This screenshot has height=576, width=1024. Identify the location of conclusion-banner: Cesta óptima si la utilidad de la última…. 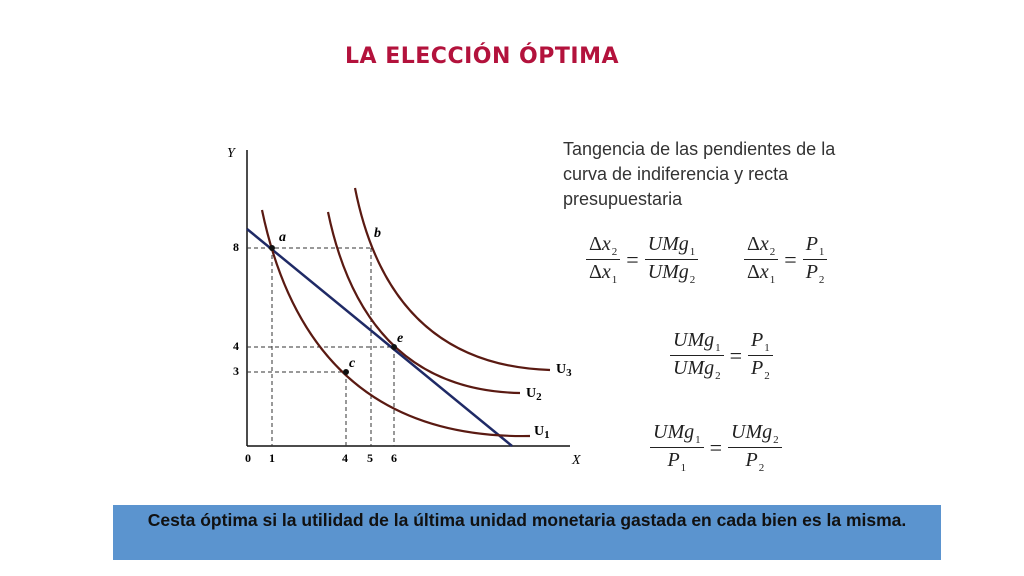
(527, 532).